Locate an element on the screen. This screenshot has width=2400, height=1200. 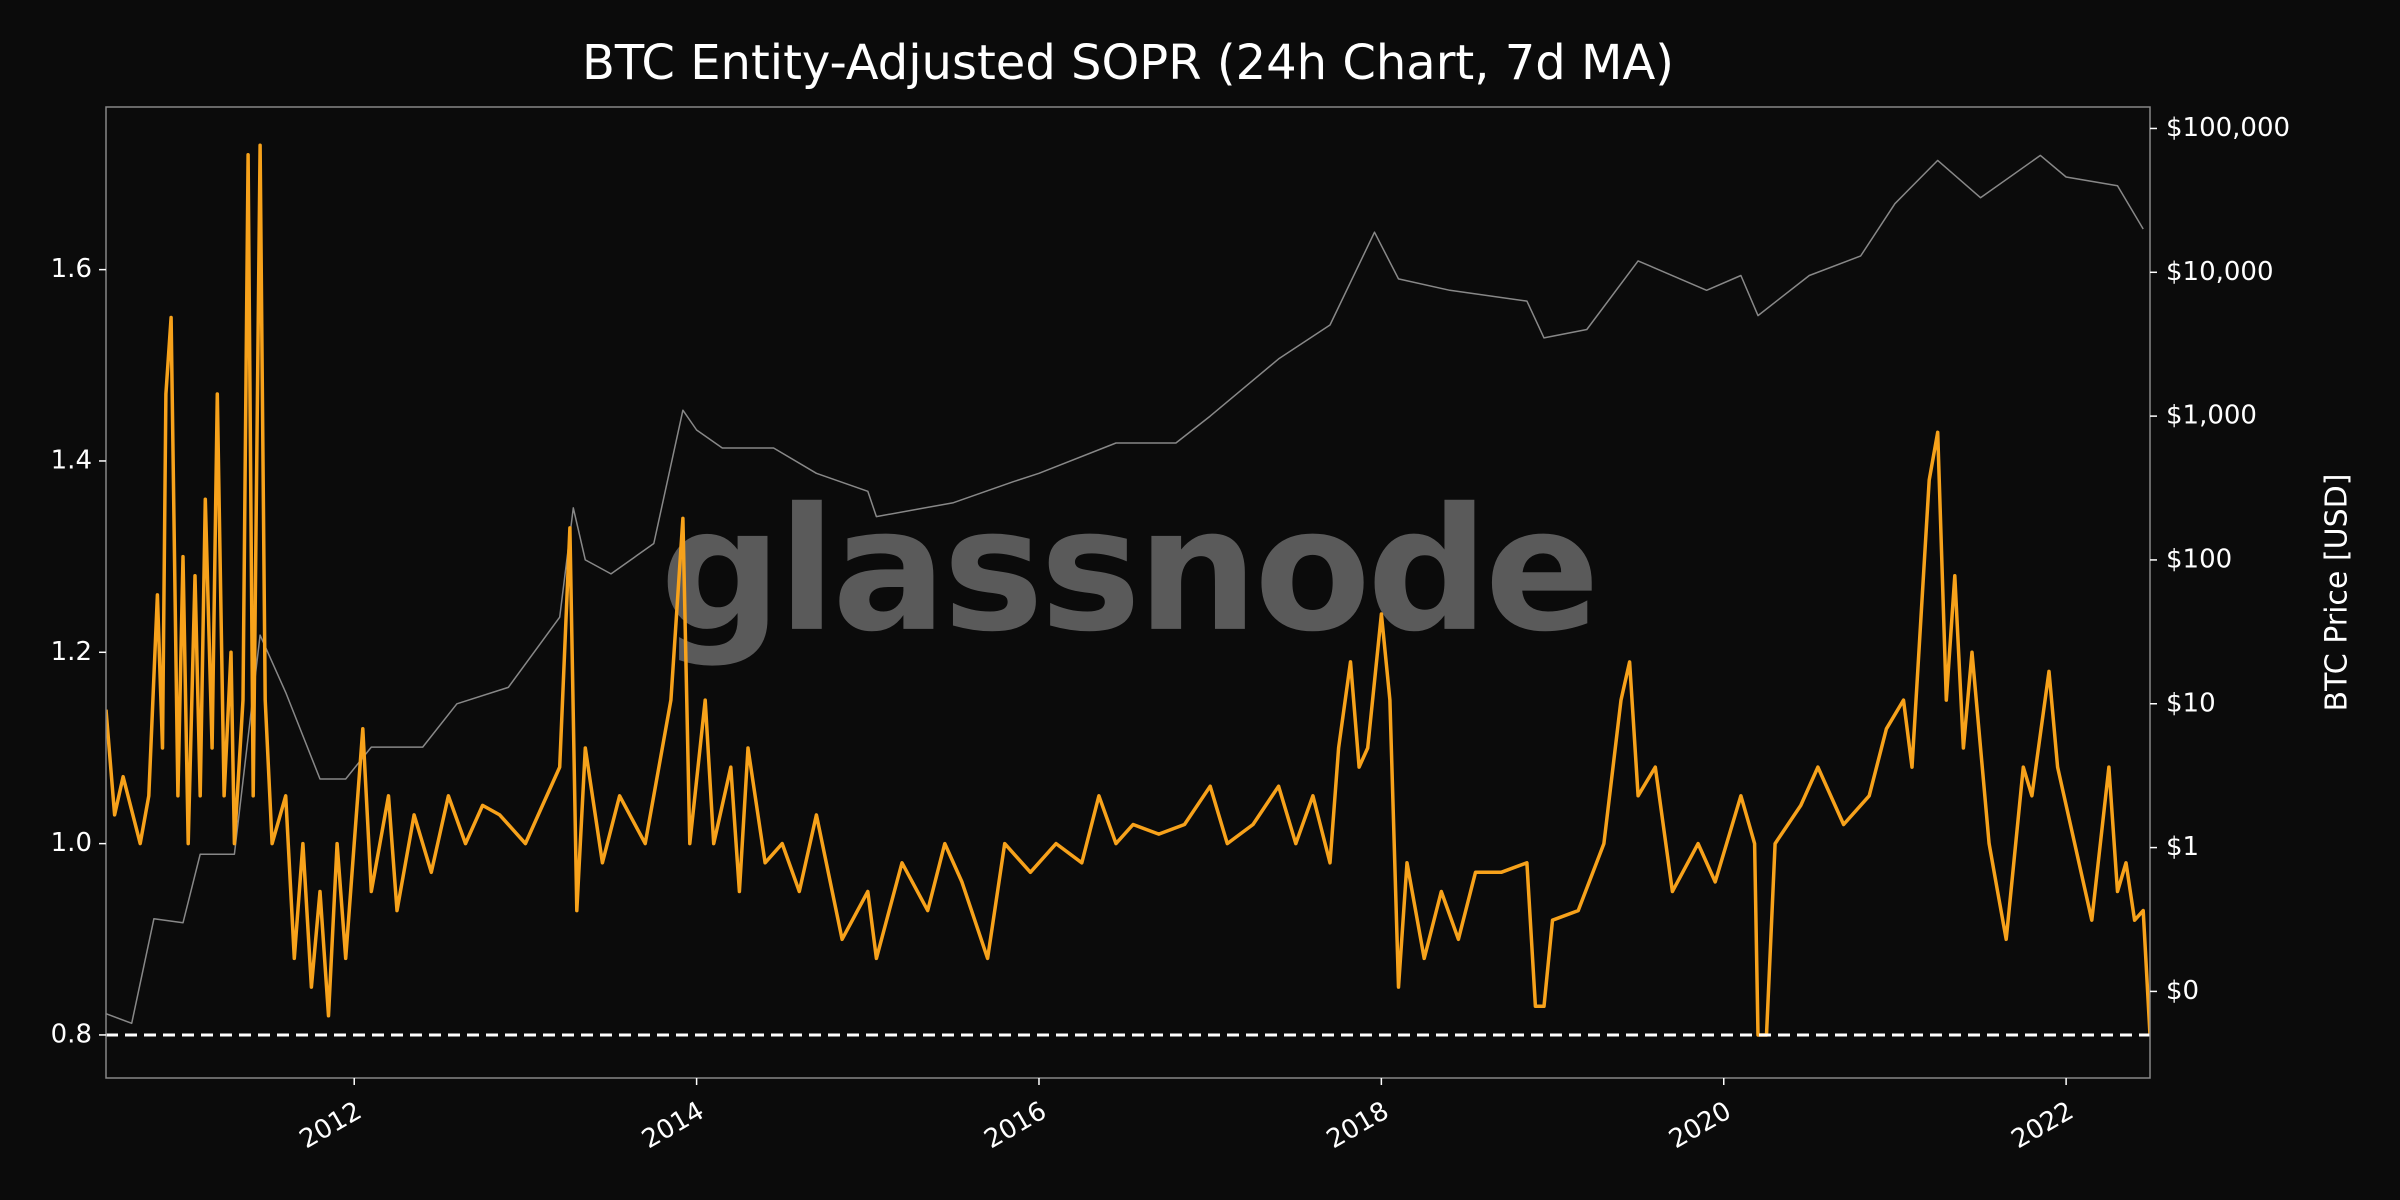
watermark: glassnode is located at coordinates (1128, 571).